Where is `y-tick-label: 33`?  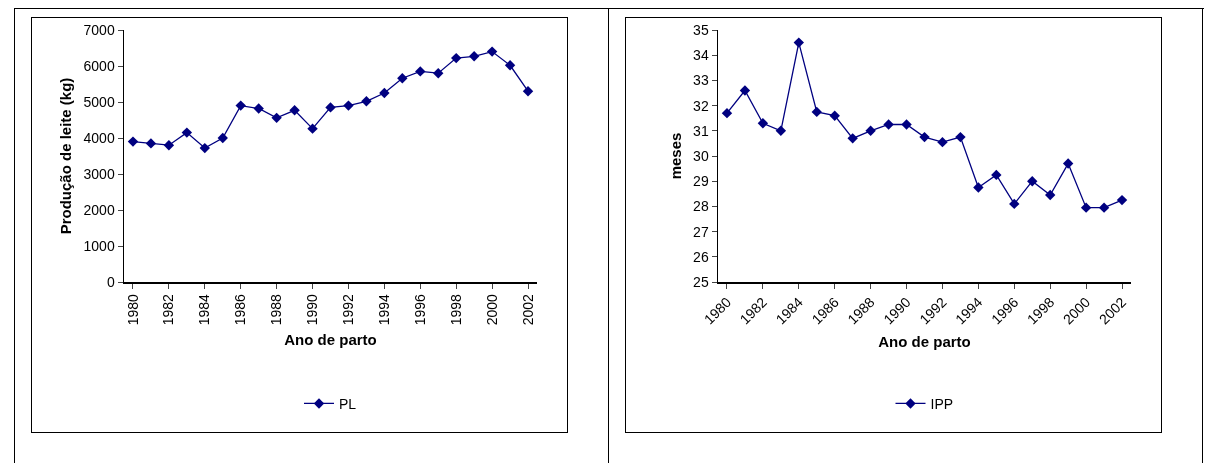
y-tick-label: 33 is located at coordinates (701, 80).